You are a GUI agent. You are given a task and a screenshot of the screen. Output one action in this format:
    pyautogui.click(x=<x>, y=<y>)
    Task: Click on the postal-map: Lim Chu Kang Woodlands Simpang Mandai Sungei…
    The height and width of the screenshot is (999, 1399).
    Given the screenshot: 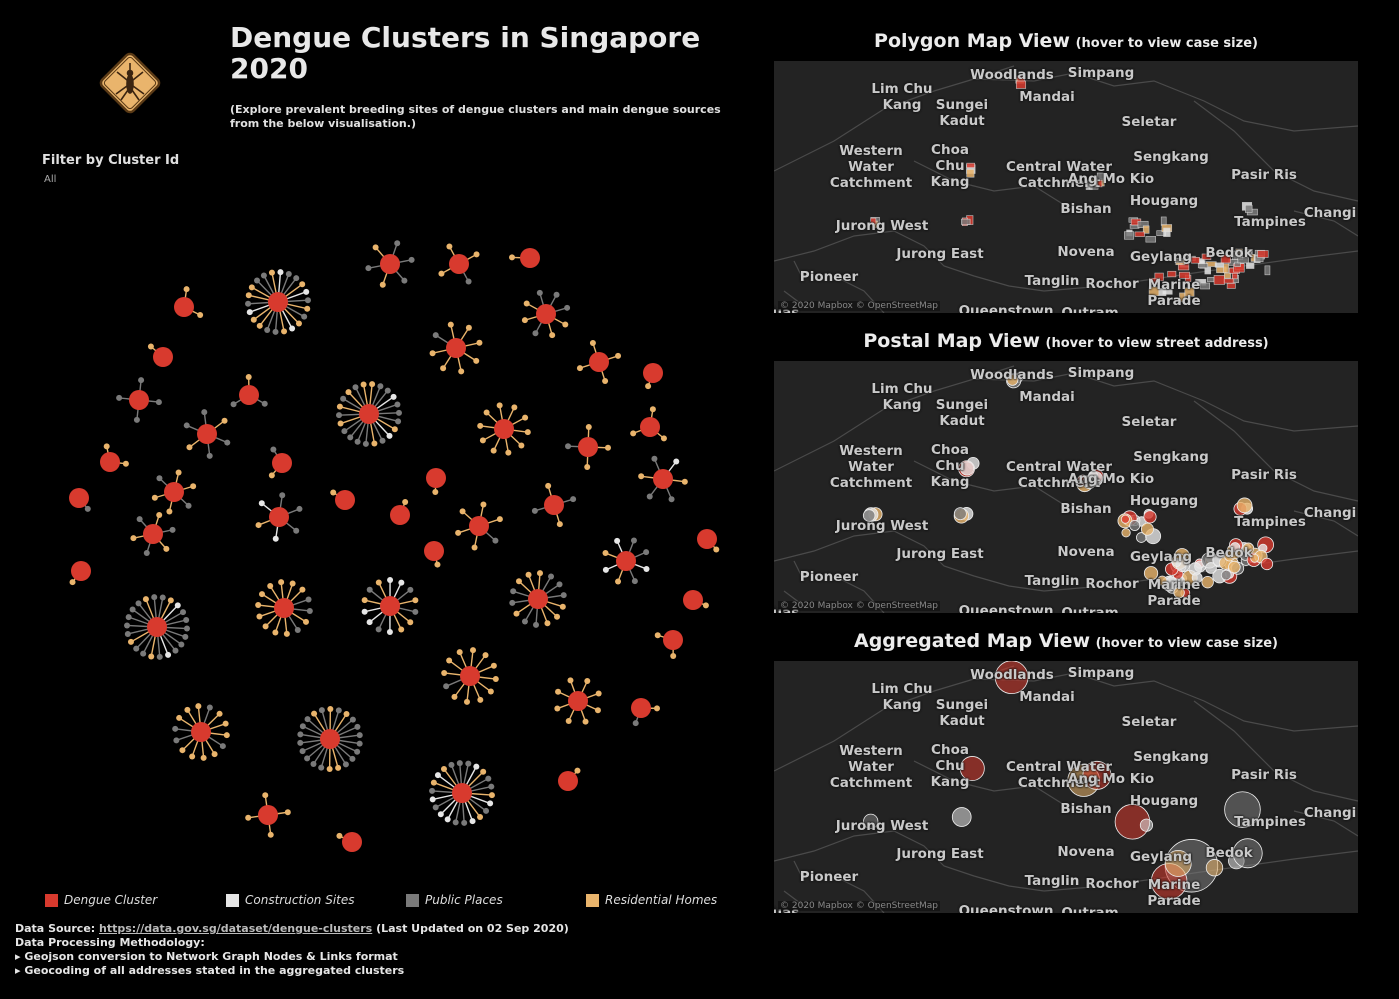 What is the action you would take?
    pyautogui.click(x=1066, y=487)
    